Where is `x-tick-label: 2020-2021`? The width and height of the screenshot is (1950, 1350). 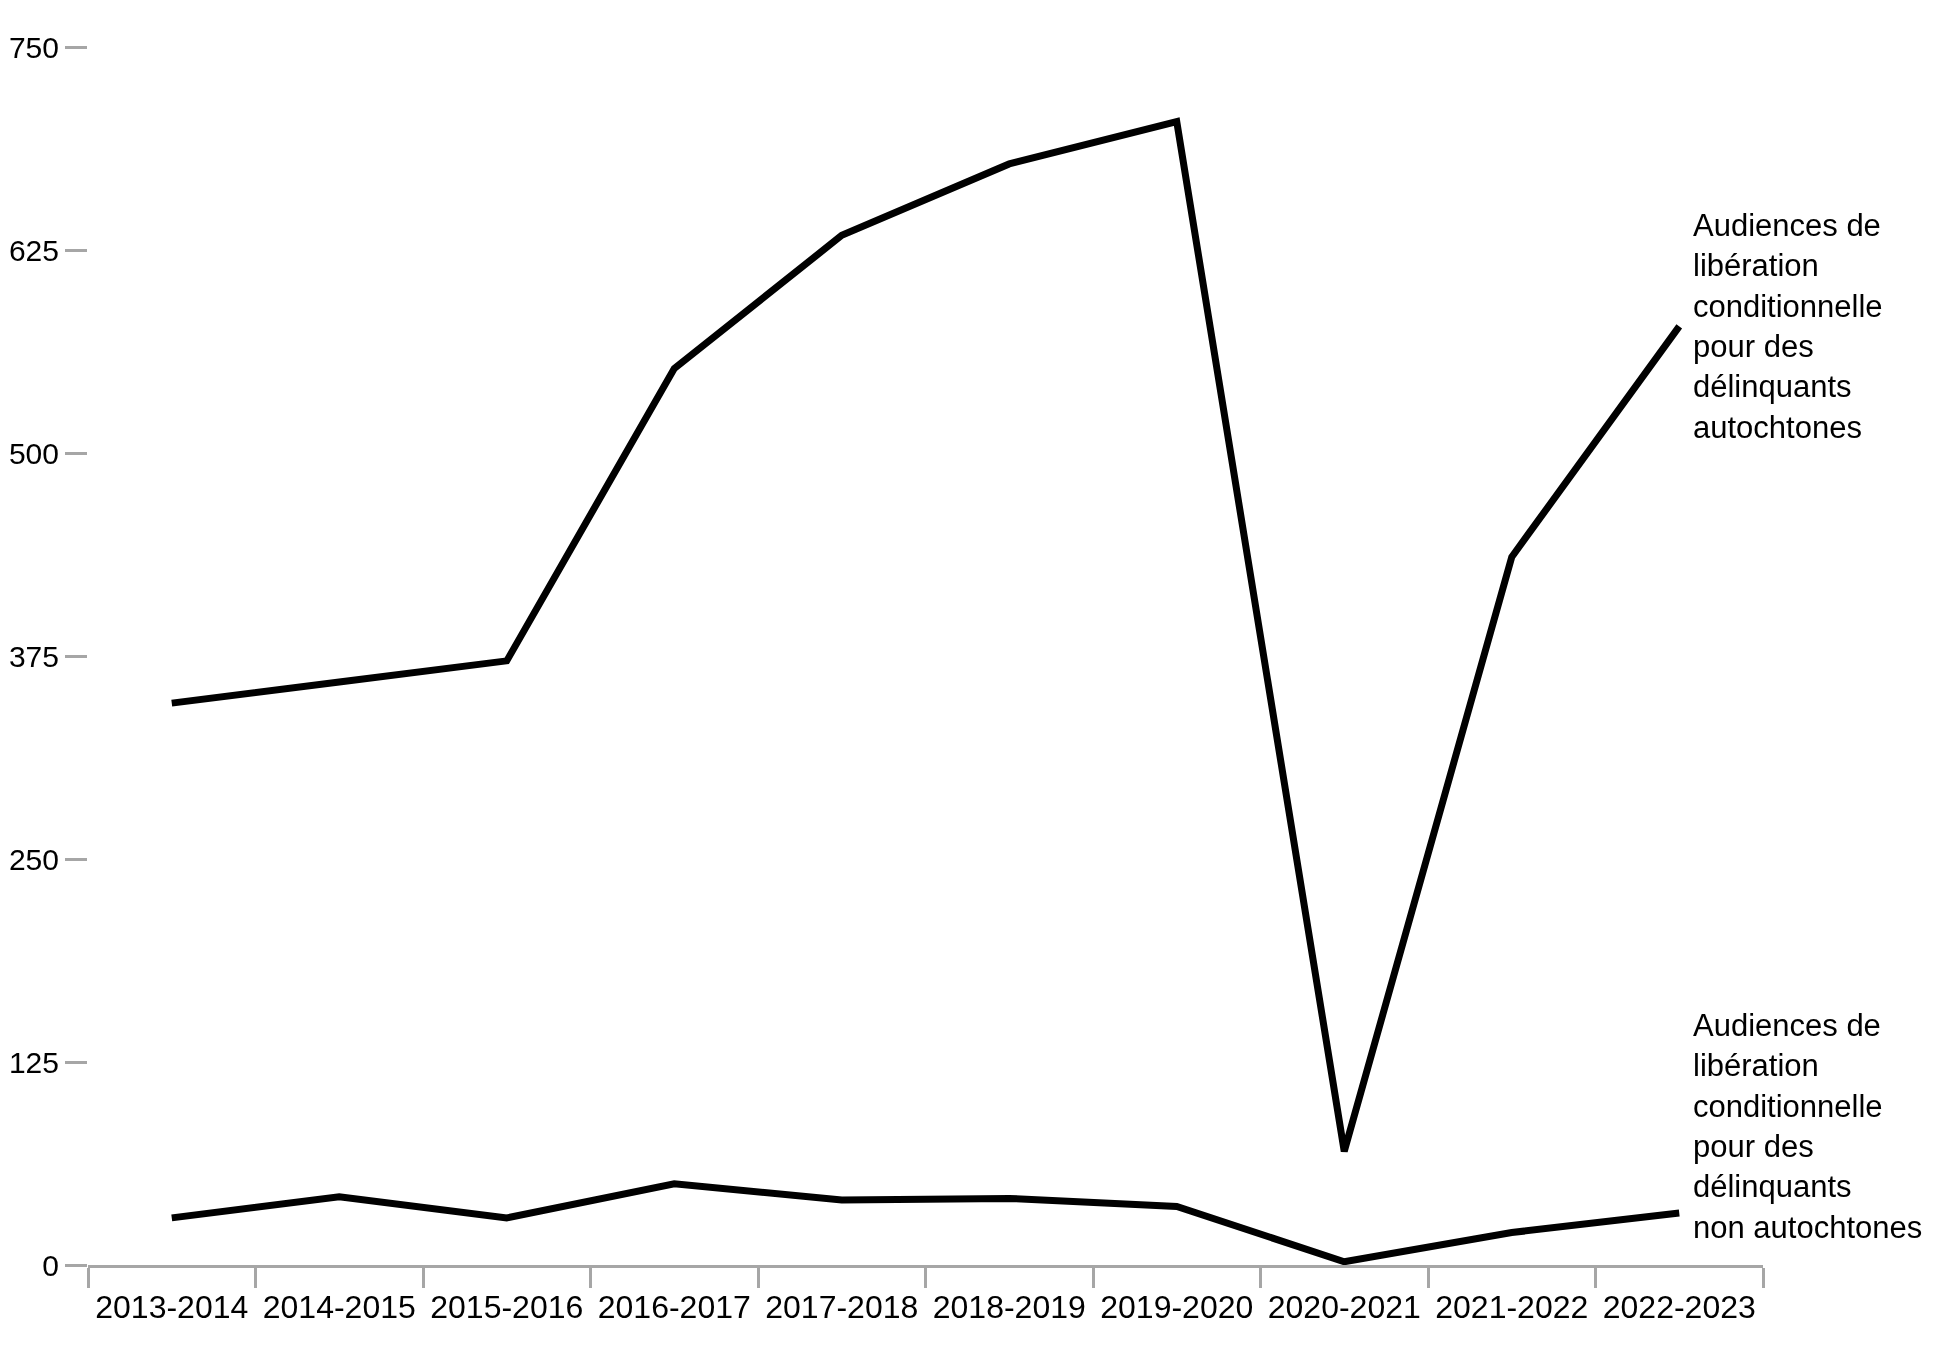
x-tick-label: 2020-2021 is located at coordinates (1344, 1307).